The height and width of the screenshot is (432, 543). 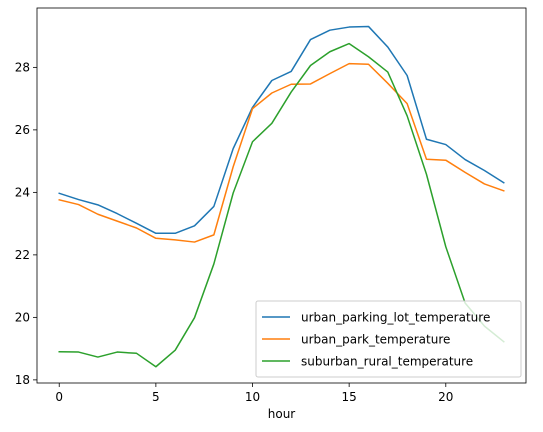 What do you see at coordinates (445, 397) in the screenshot?
I see `x-tick-label: 20` at bounding box center [445, 397].